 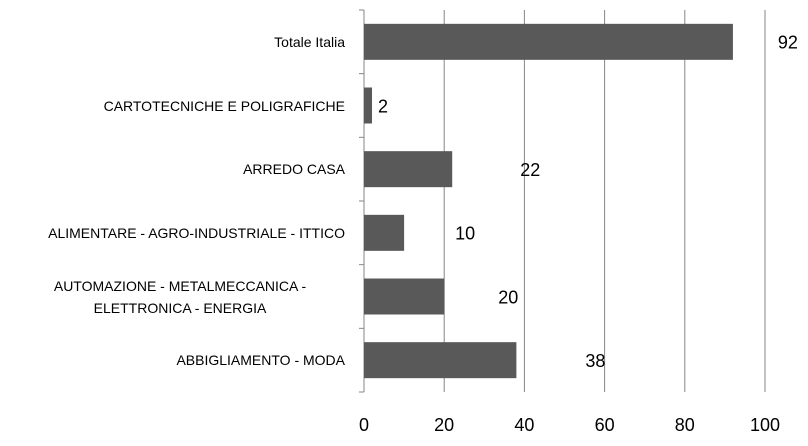 What do you see at coordinates (605, 425) in the screenshot?
I see `x-tick-label: 60` at bounding box center [605, 425].